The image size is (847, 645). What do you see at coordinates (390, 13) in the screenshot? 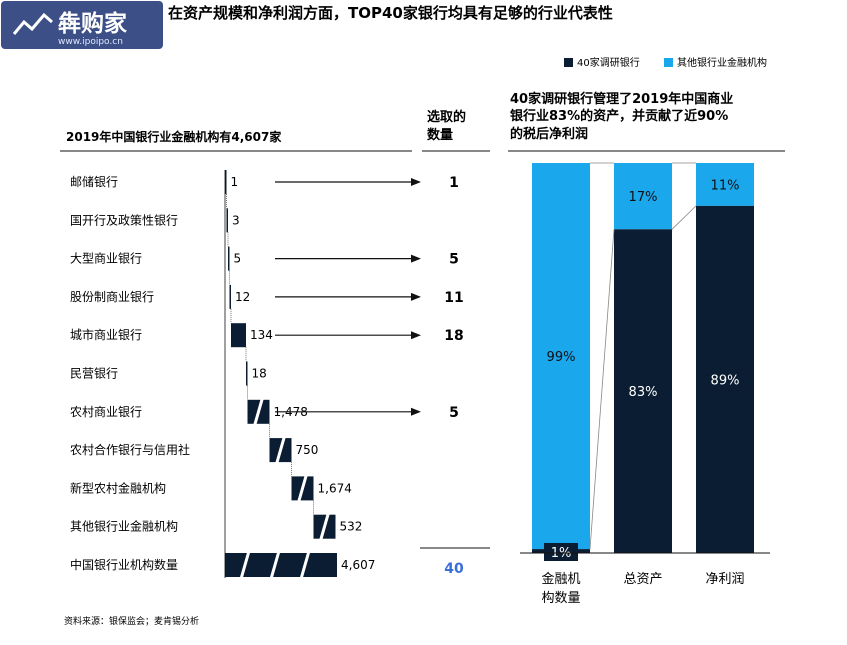
I see `page-title: 在资产规模和净利润方面，TOP40家银行均具有足够的行业代表性` at bounding box center [390, 13].